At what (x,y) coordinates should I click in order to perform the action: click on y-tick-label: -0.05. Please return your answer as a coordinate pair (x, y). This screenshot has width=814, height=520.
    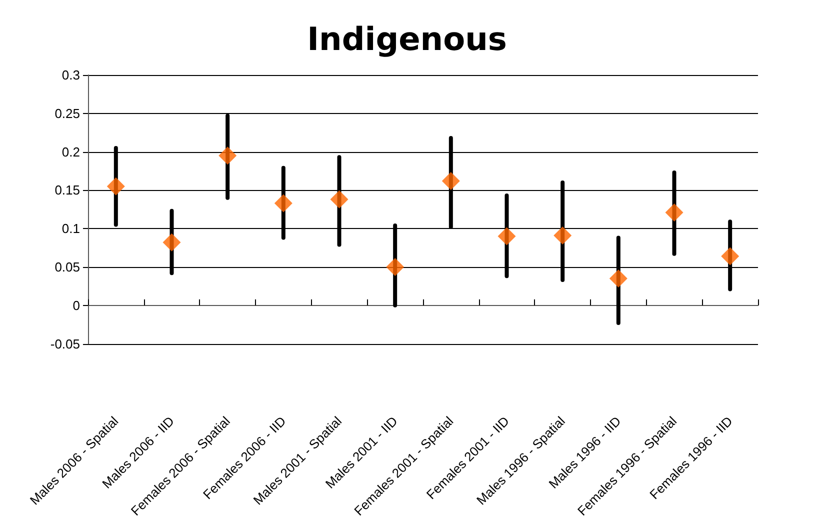
    Looking at the image, I should click on (65, 344).